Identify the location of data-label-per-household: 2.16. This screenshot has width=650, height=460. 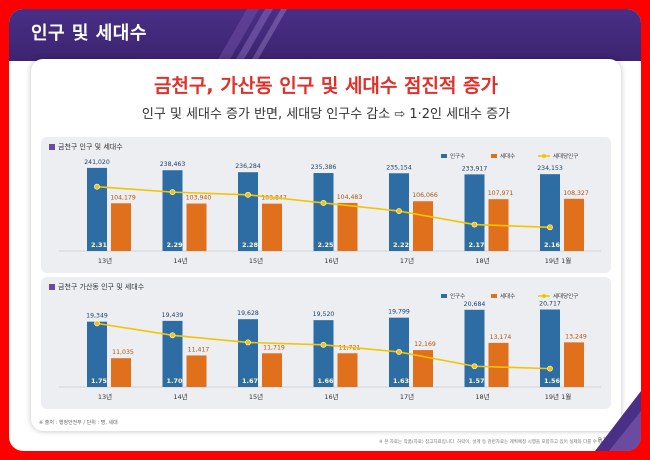
(552, 245).